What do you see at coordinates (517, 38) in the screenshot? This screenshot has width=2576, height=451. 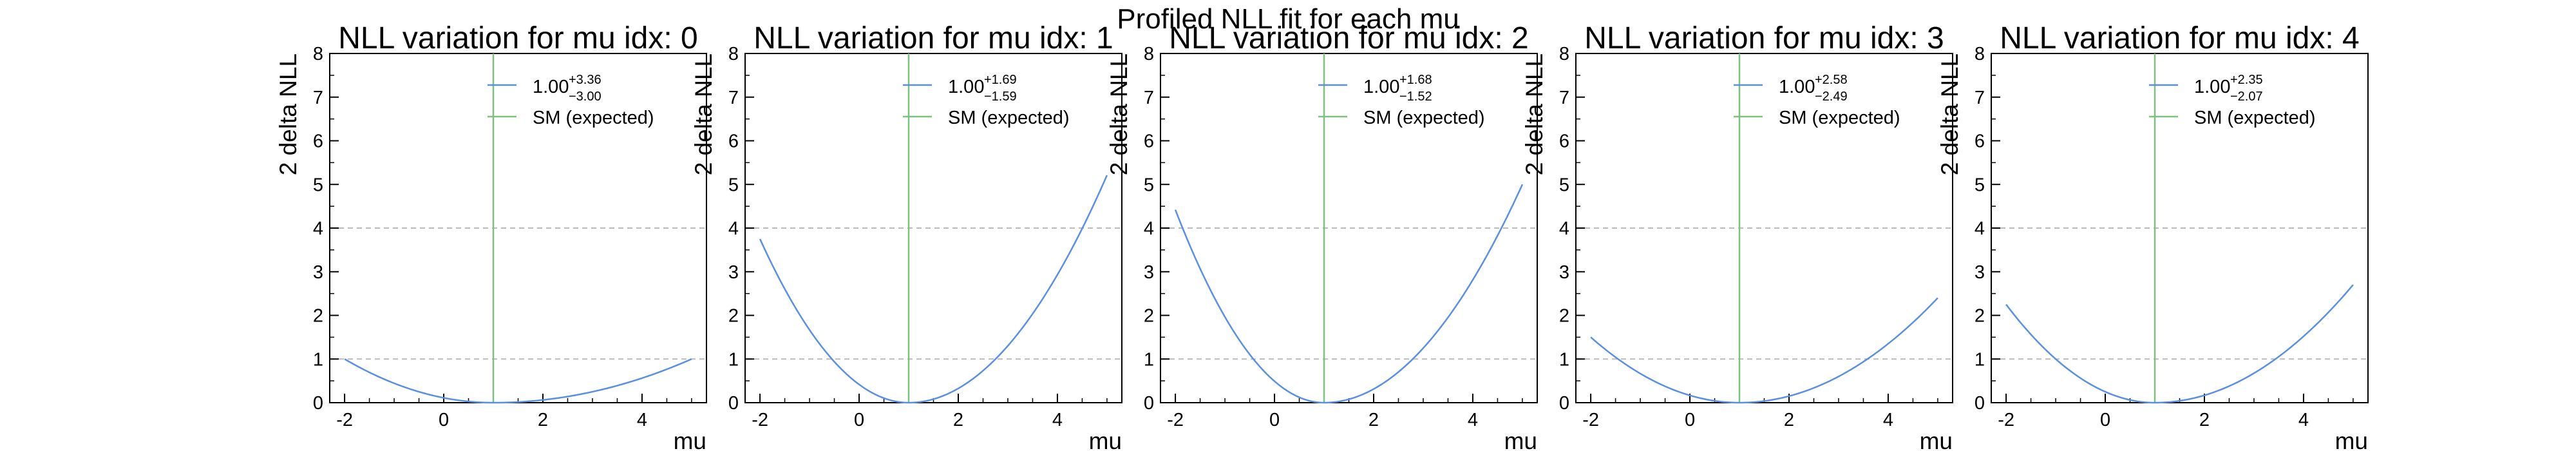 I see `panel-title: NLL variation for mu idx: 0` at bounding box center [517, 38].